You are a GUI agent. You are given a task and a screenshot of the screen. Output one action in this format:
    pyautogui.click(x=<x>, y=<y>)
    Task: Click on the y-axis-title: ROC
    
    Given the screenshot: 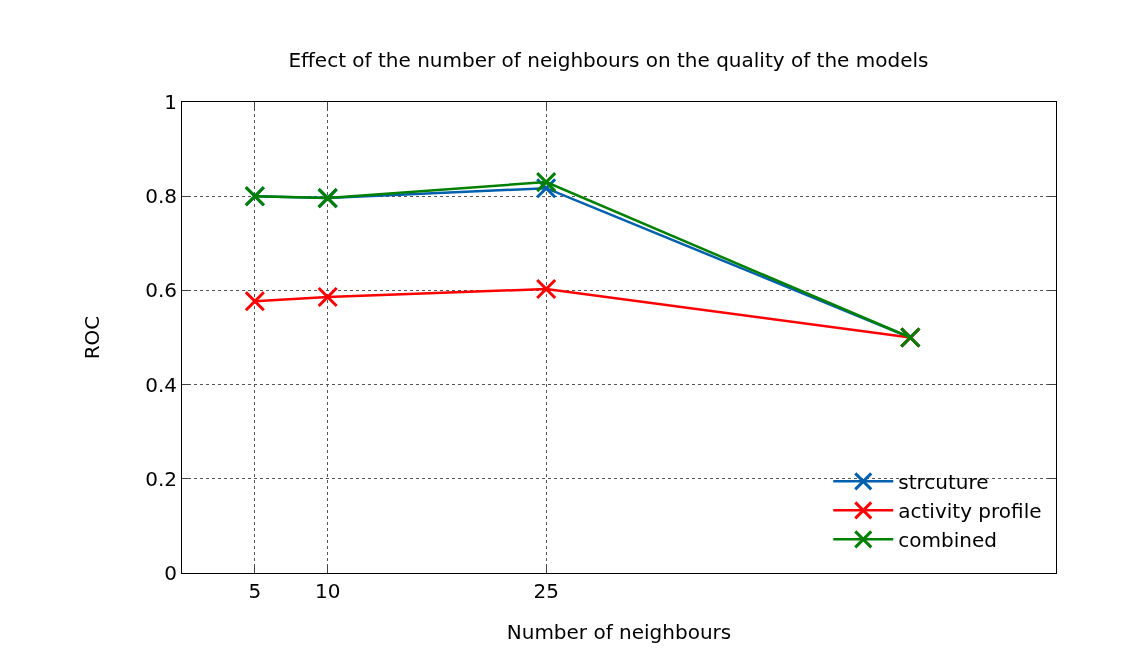 What is the action you would take?
    pyautogui.click(x=91, y=337)
    